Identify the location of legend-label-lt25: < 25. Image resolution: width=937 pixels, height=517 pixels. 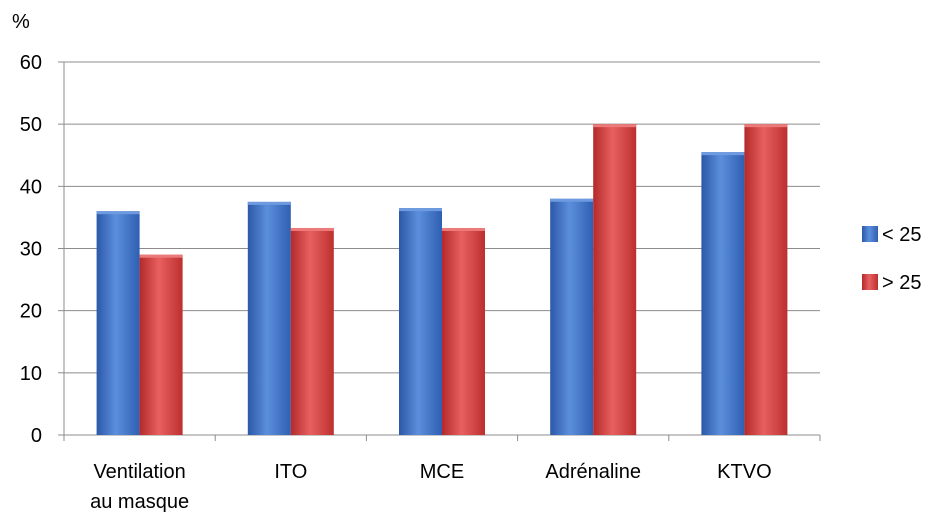
(901, 235).